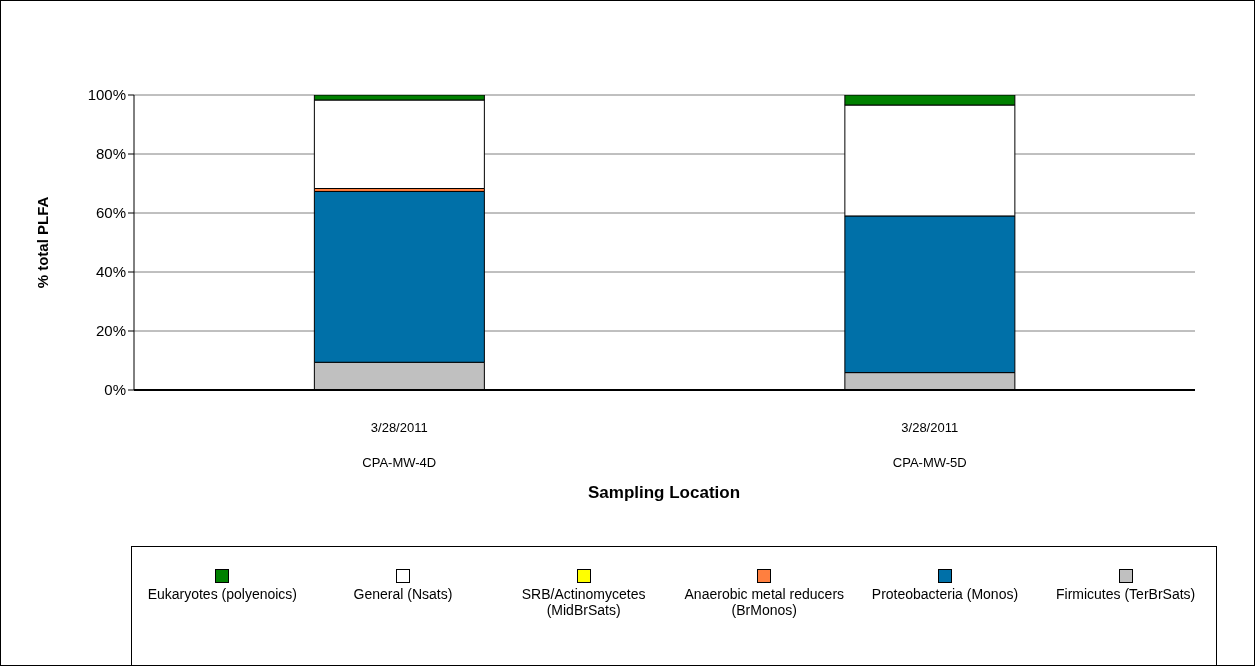 The width and height of the screenshot is (1255, 666). What do you see at coordinates (664, 493) in the screenshot?
I see `x-axis-title: Sampling Location` at bounding box center [664, 493].